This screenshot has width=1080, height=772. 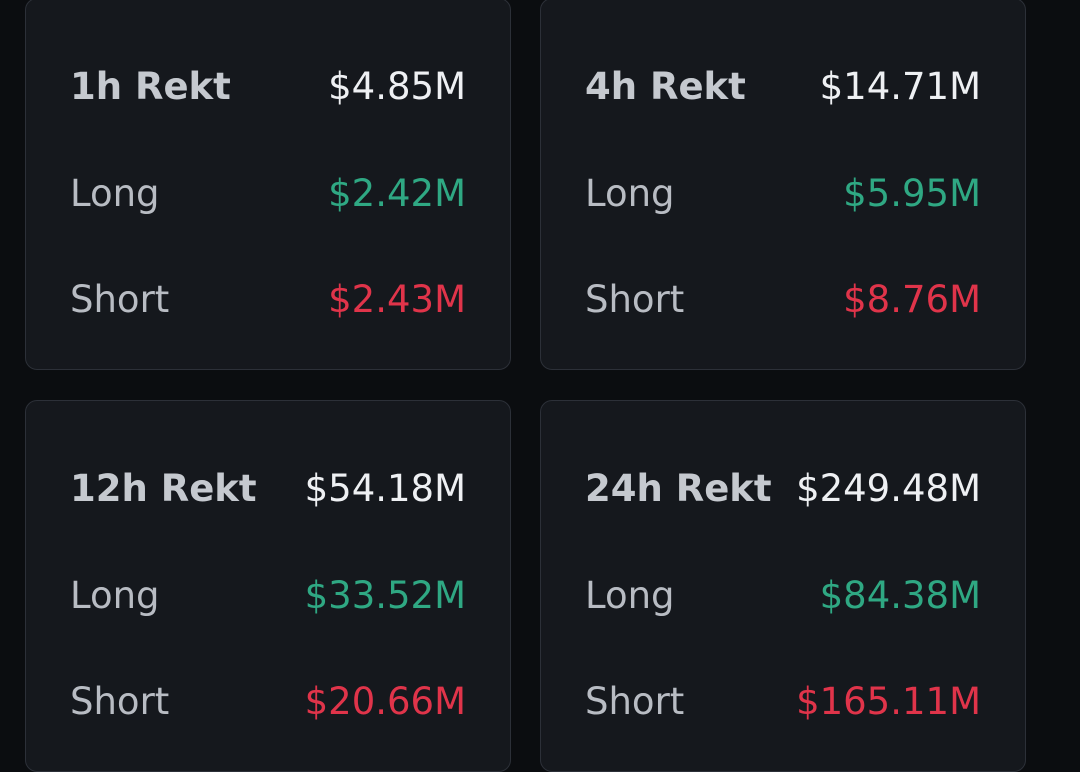 I want to click on row-value: $5.95M, so click(x=912, y=193).